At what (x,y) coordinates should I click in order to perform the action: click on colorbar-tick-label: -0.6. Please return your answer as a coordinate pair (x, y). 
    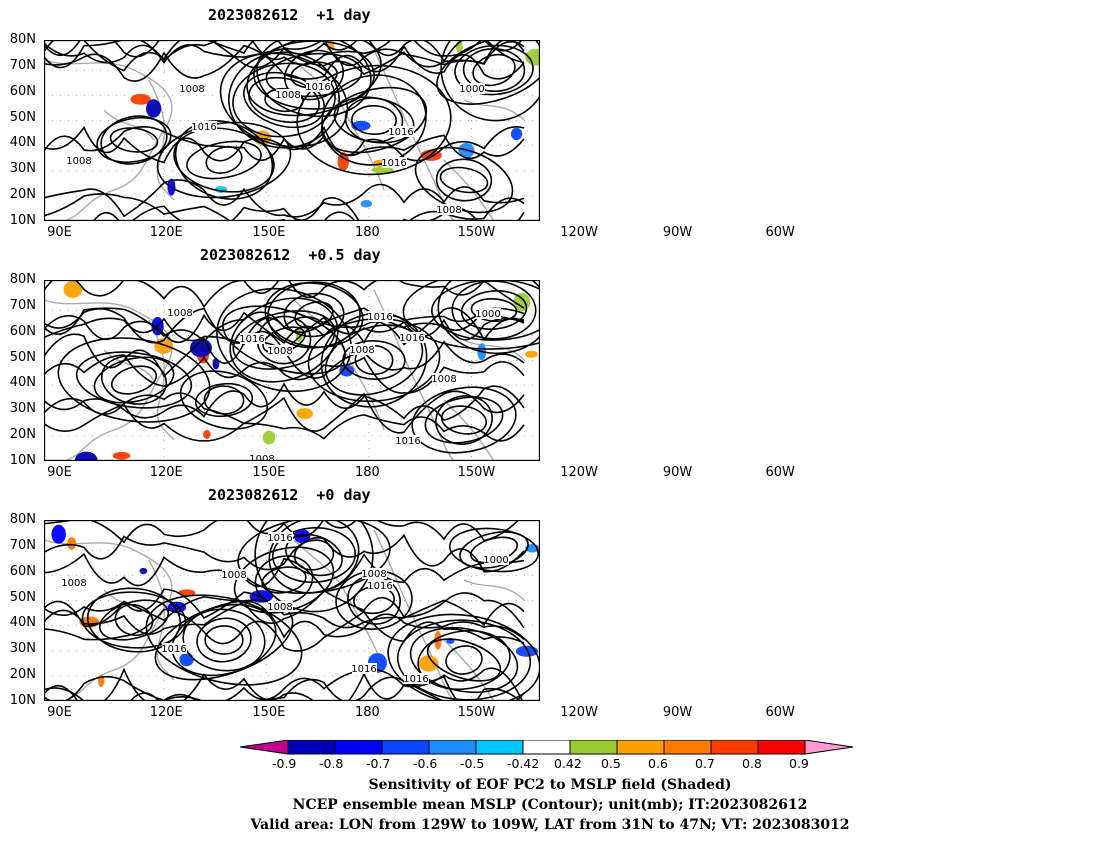
    Looking at the image, I should click on (425, 763).